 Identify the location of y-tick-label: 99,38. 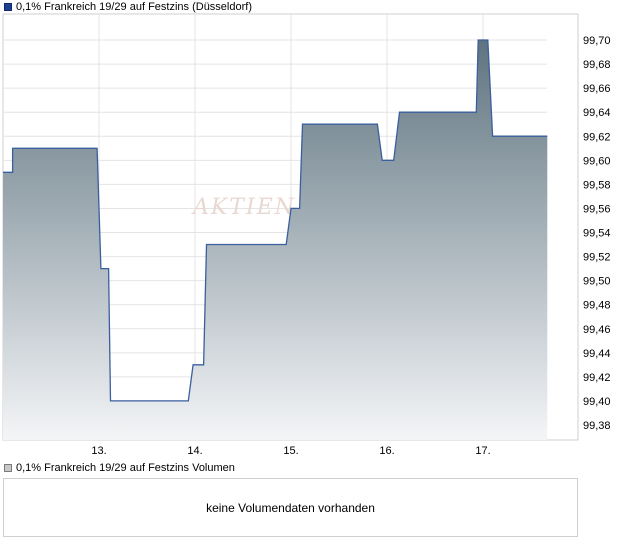
(597, 426).